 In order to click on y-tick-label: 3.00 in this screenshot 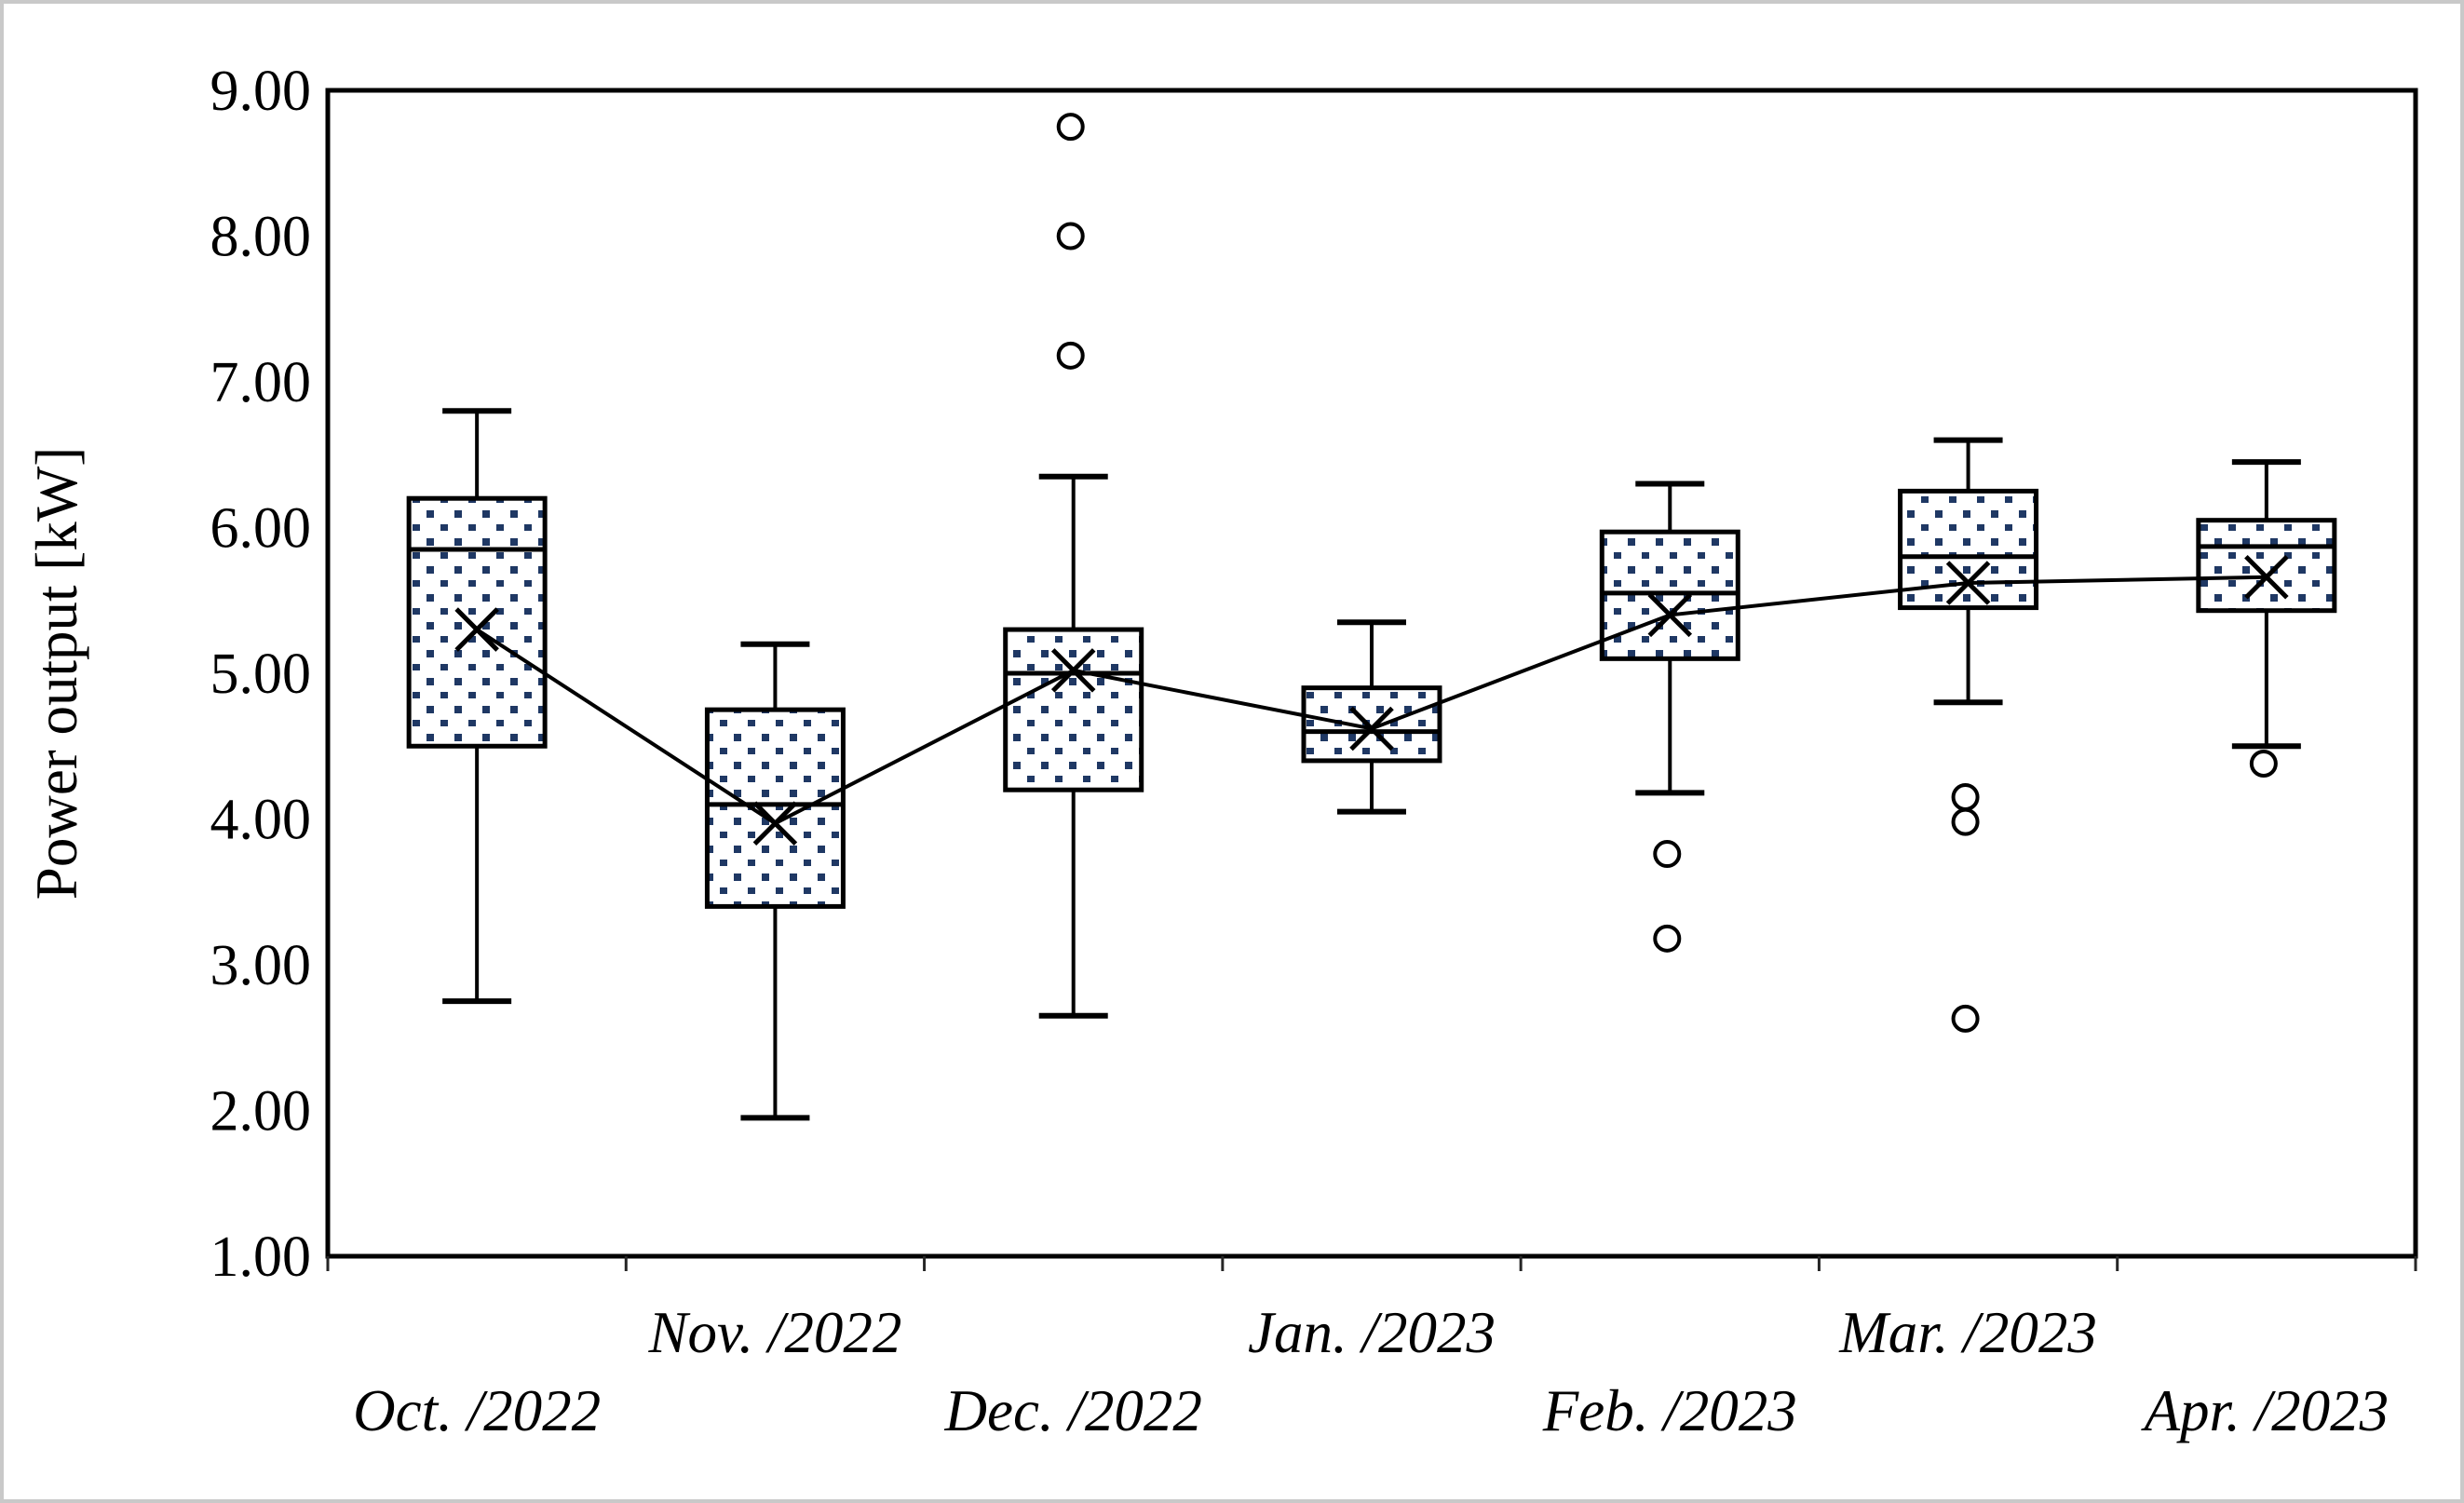, I will do `click(261, 965)`.